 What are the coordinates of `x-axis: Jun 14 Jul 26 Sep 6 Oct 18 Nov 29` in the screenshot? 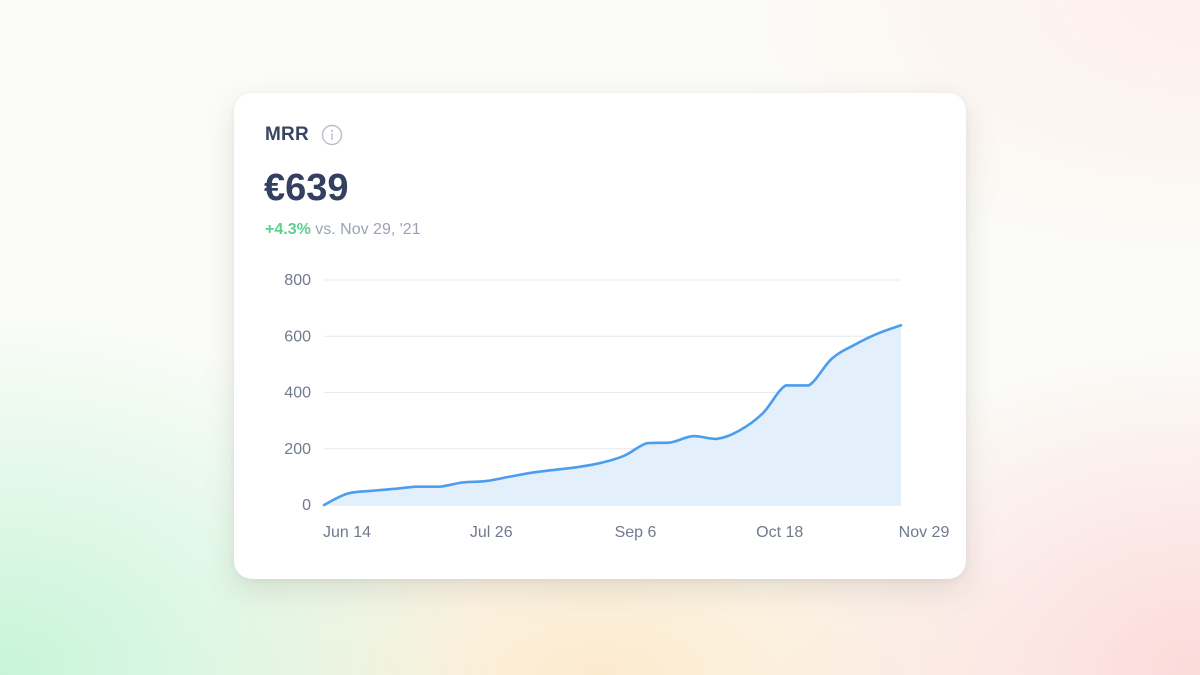 It's located at (636, 532).